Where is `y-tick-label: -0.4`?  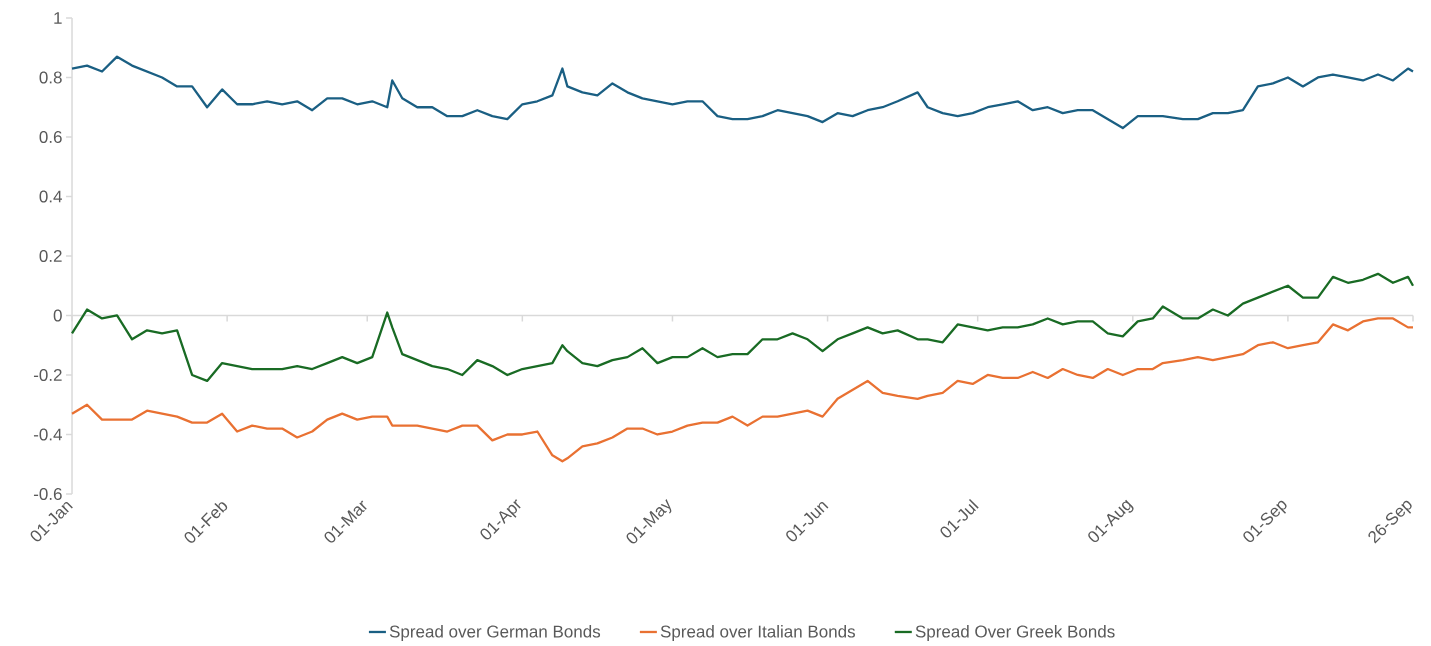 y-tick-label: -0.4 is located at coordinates (47, 434).